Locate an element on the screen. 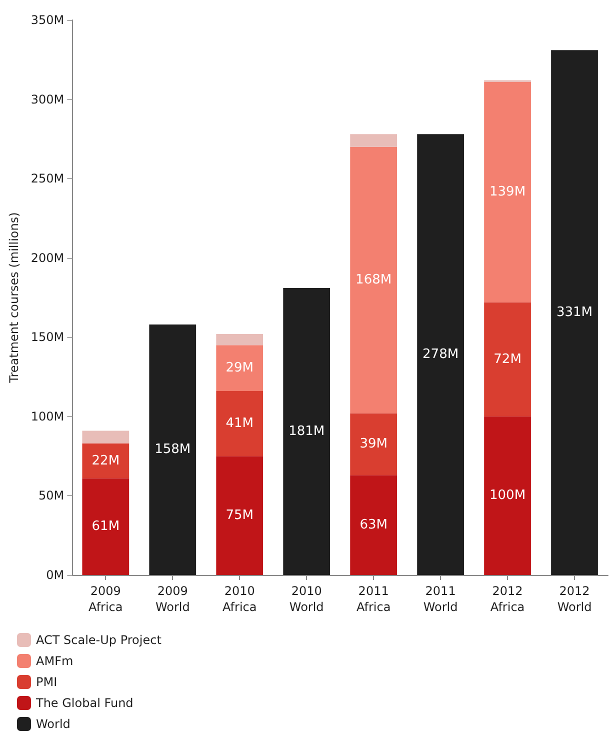 Image resolution: width=612 pixels, height=746 pixels. data-label: 278M is located at coordinates (440, 354).